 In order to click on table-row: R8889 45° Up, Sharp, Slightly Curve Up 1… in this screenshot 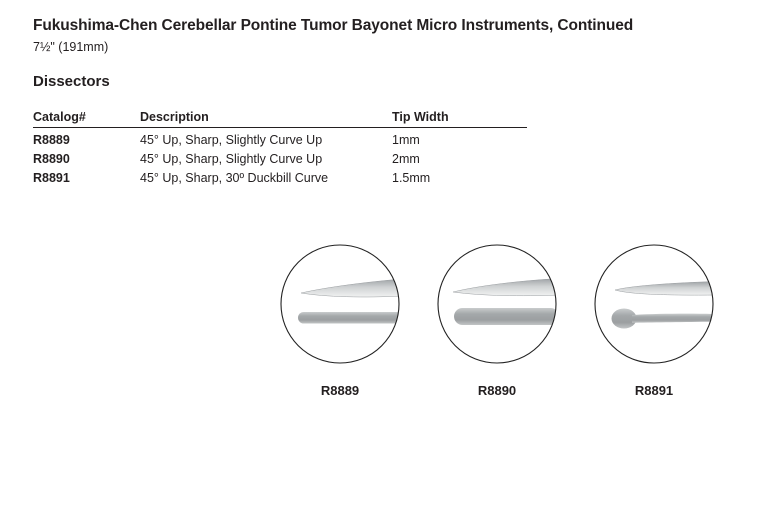, I will do `click(280, 140)`.